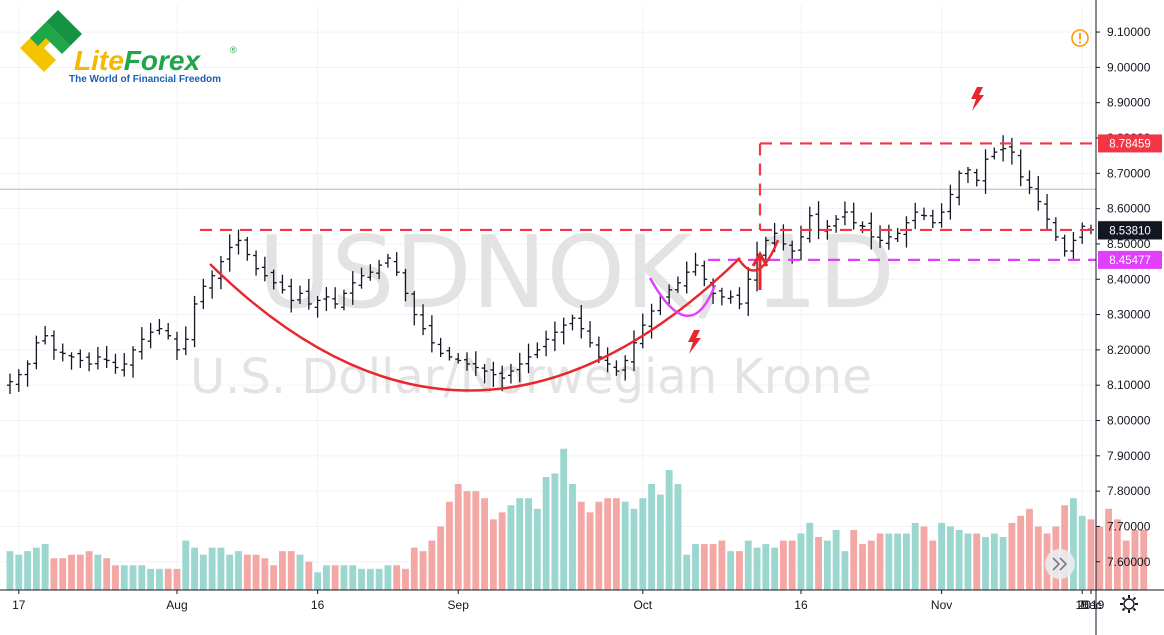 This screenshot has width=1164, height=635. Describe the element at coordinates (694, 342) in the screenshot. I see `lightning-icon` at that location.